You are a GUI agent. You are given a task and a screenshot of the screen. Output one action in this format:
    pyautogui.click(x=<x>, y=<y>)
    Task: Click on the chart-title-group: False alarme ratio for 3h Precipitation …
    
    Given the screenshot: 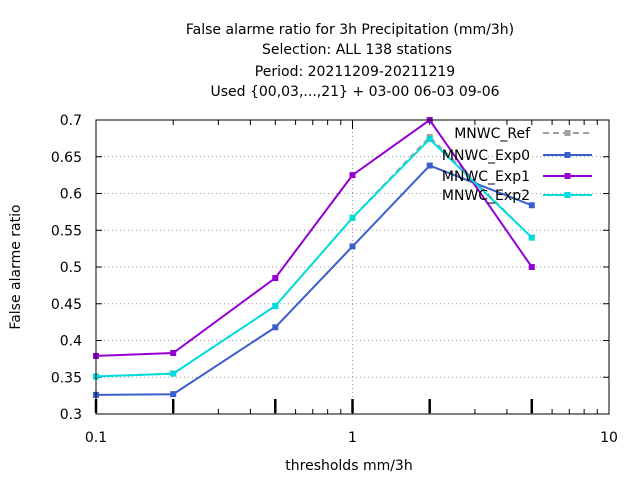 What is the action you would take?
    pyautogui.click(x=350, y=61)
    